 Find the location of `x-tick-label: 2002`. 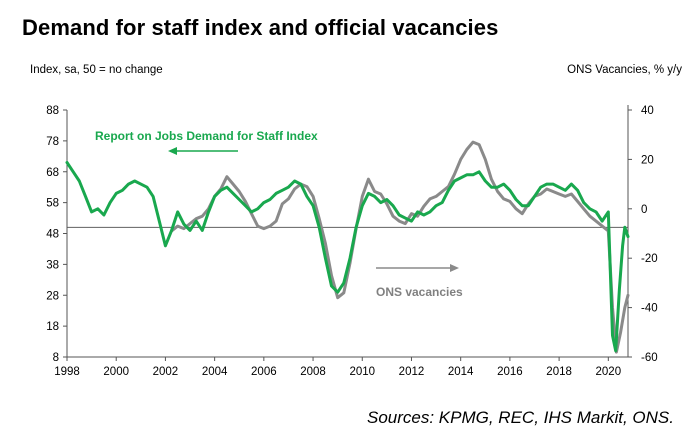

x-tick-label: 2002 is located at coordinates (166, 372).